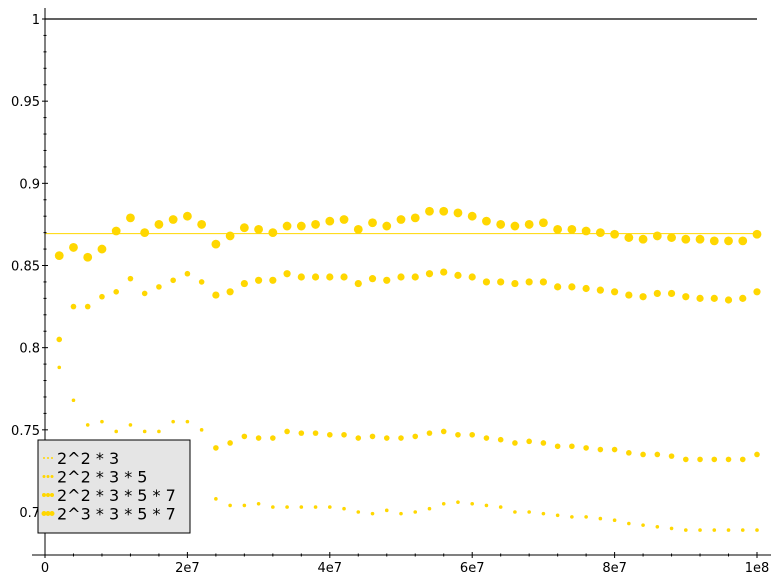  What do you see at coordinates (472, 568) in the screenshot?
I see `x-tick-label: 6e7` at bounding box center [472, 568].